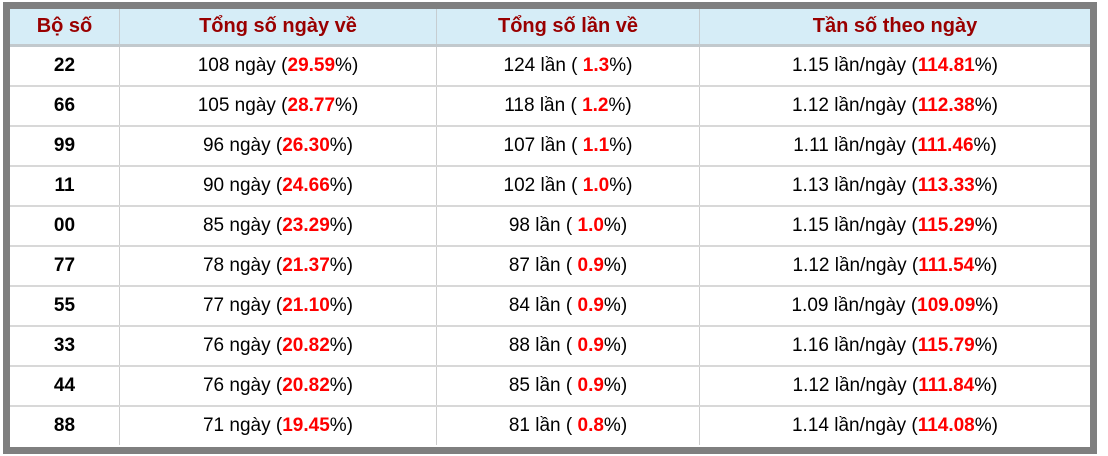 This screenshot has height=456, width=1108. I want to click on pair-number: 11, so click(64, 185).